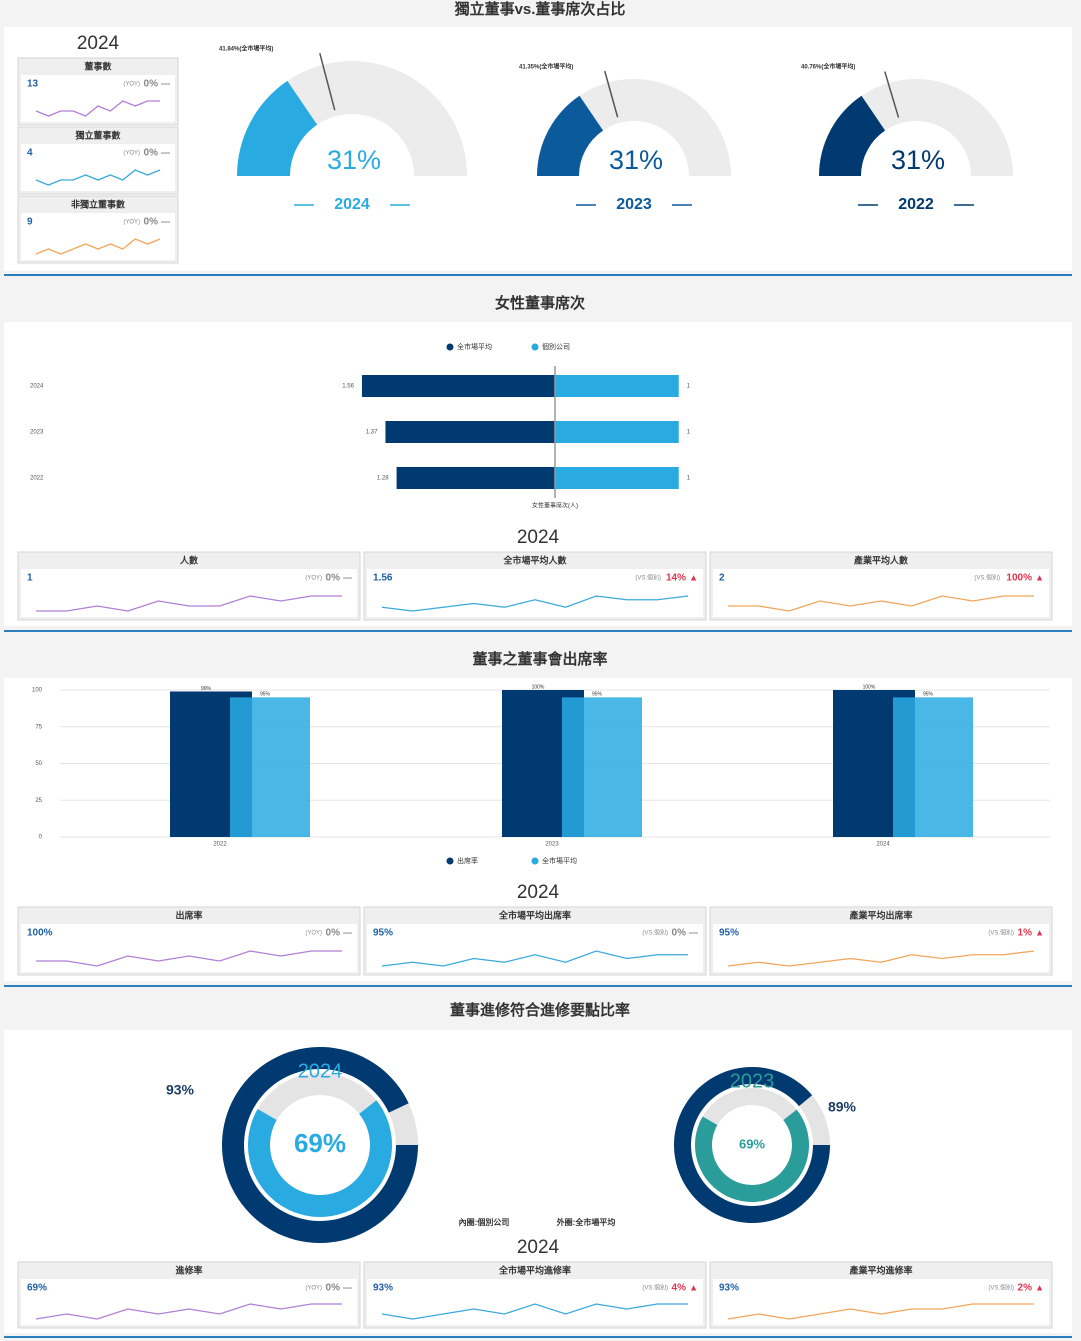  What do you see at coordinates (37, 433) in the screenshot?
I see `y-tick-label: 2023` at bounding box center [37, 433].